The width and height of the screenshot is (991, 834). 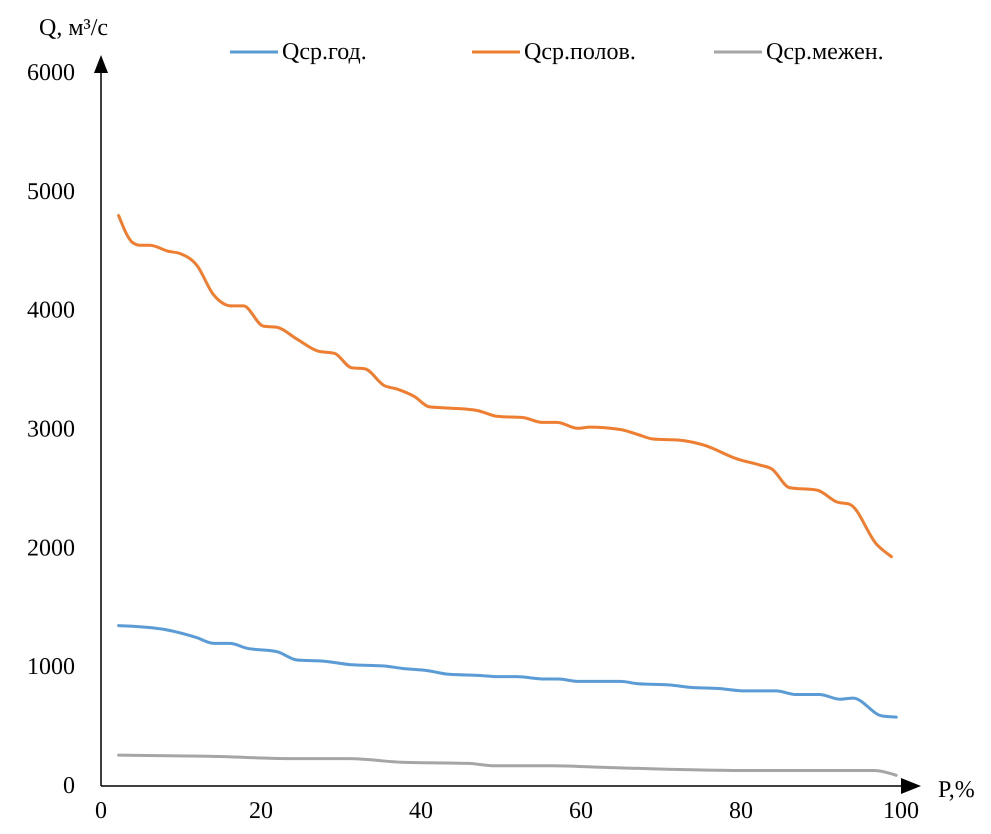 I want to click on legend-label: Qср.межен., so click(x=825, y=52).